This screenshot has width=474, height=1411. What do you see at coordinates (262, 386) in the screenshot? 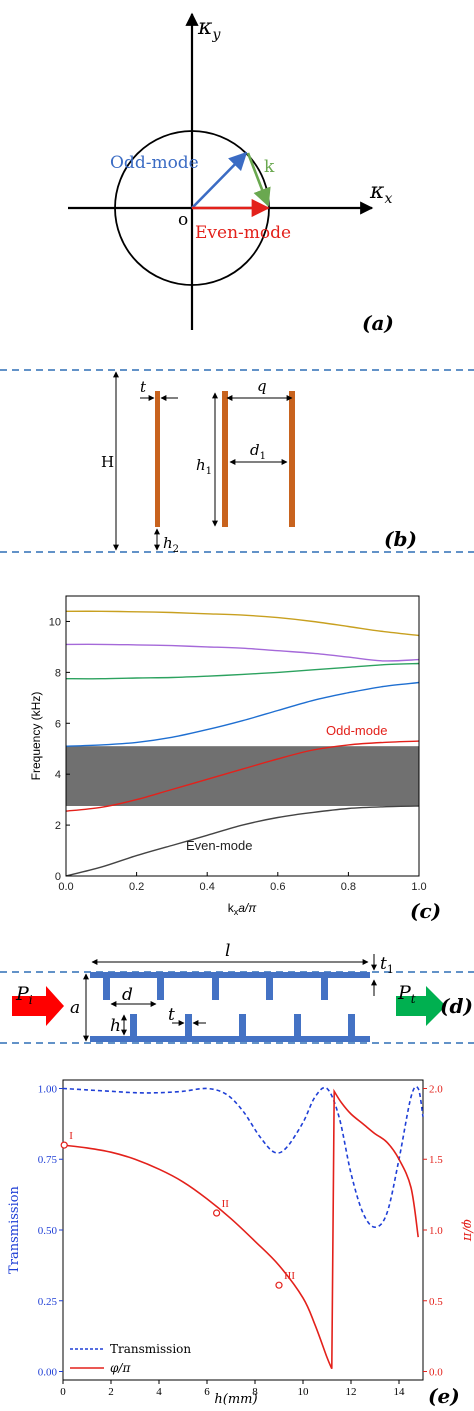
I see `q-label: q` at bounding box center [262, 386].